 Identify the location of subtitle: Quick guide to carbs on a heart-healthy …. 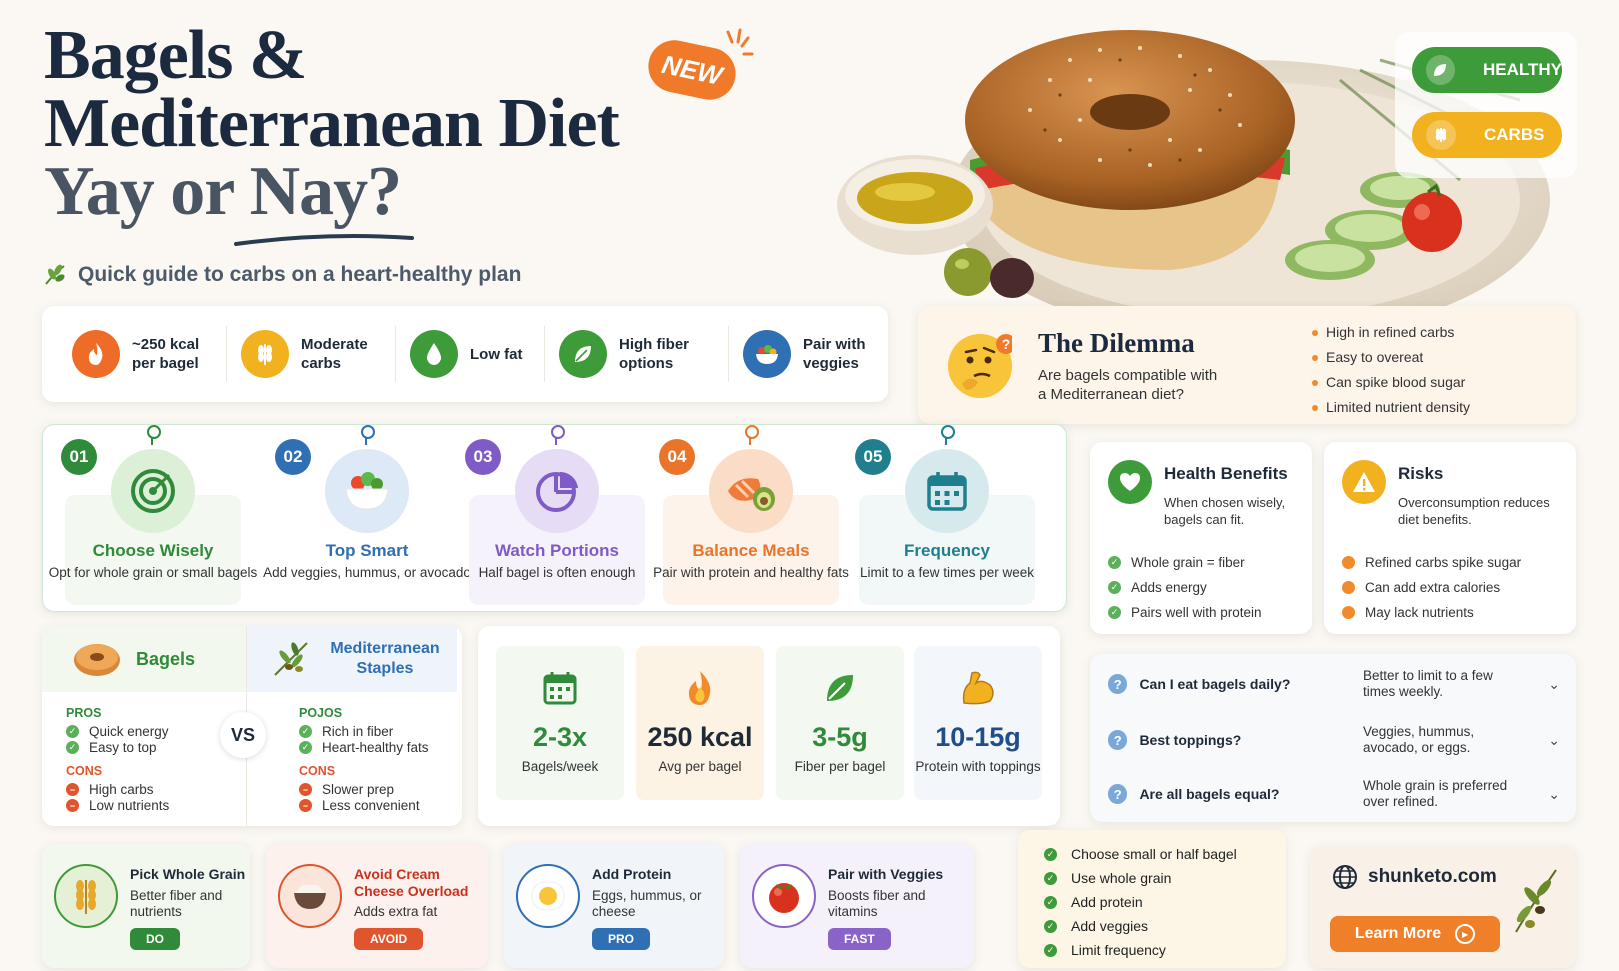
(281, 275).